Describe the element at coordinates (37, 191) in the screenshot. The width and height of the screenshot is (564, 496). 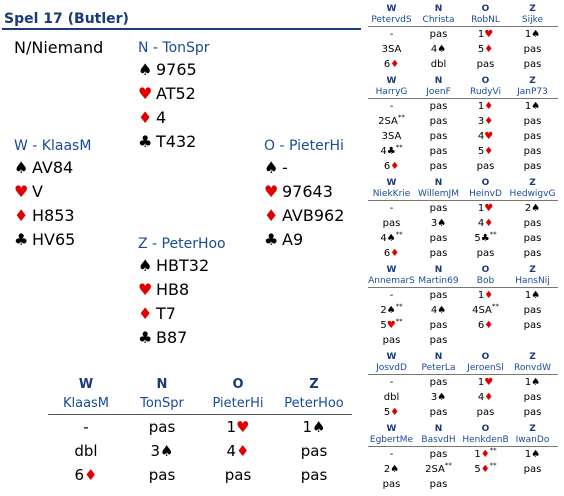
I see `west-hearts: V` at that location.